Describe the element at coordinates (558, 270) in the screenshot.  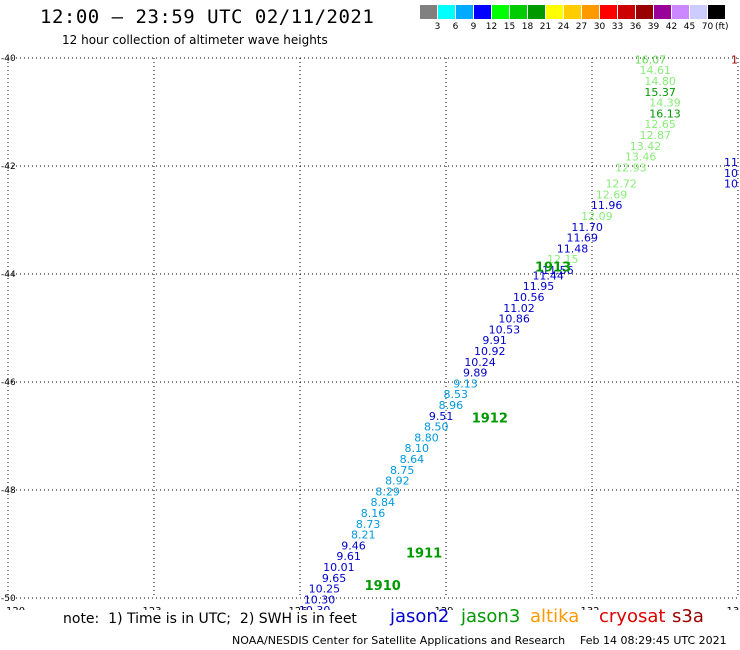
I see `wave-height-label: 11.56` at that location.